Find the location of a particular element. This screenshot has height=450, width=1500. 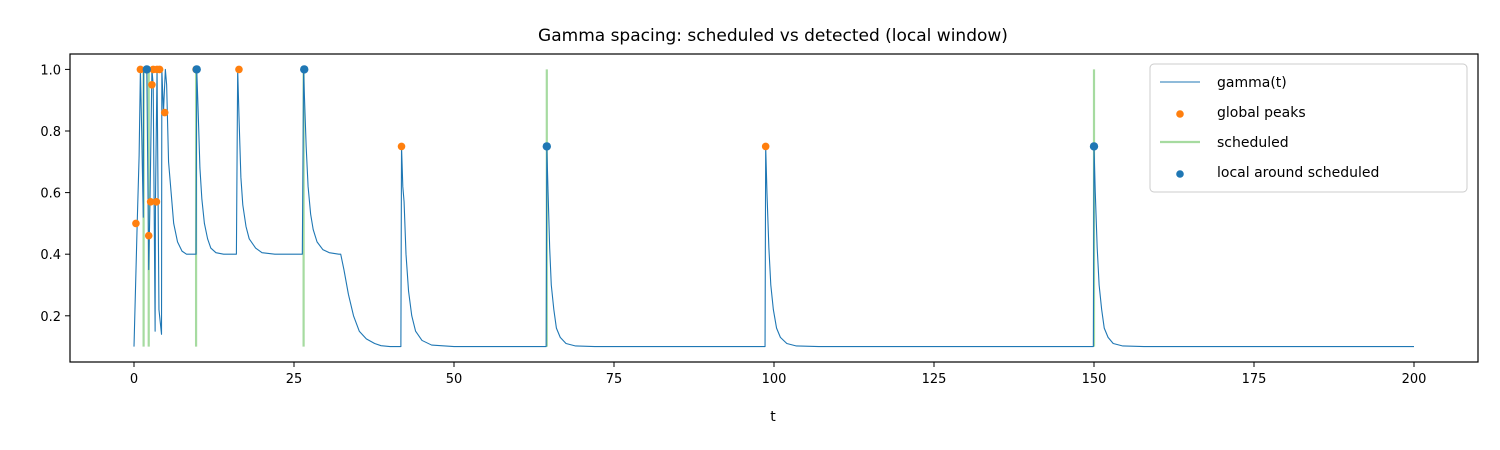

y-tick-label: 0.8 is located at coordinates (50, 132).